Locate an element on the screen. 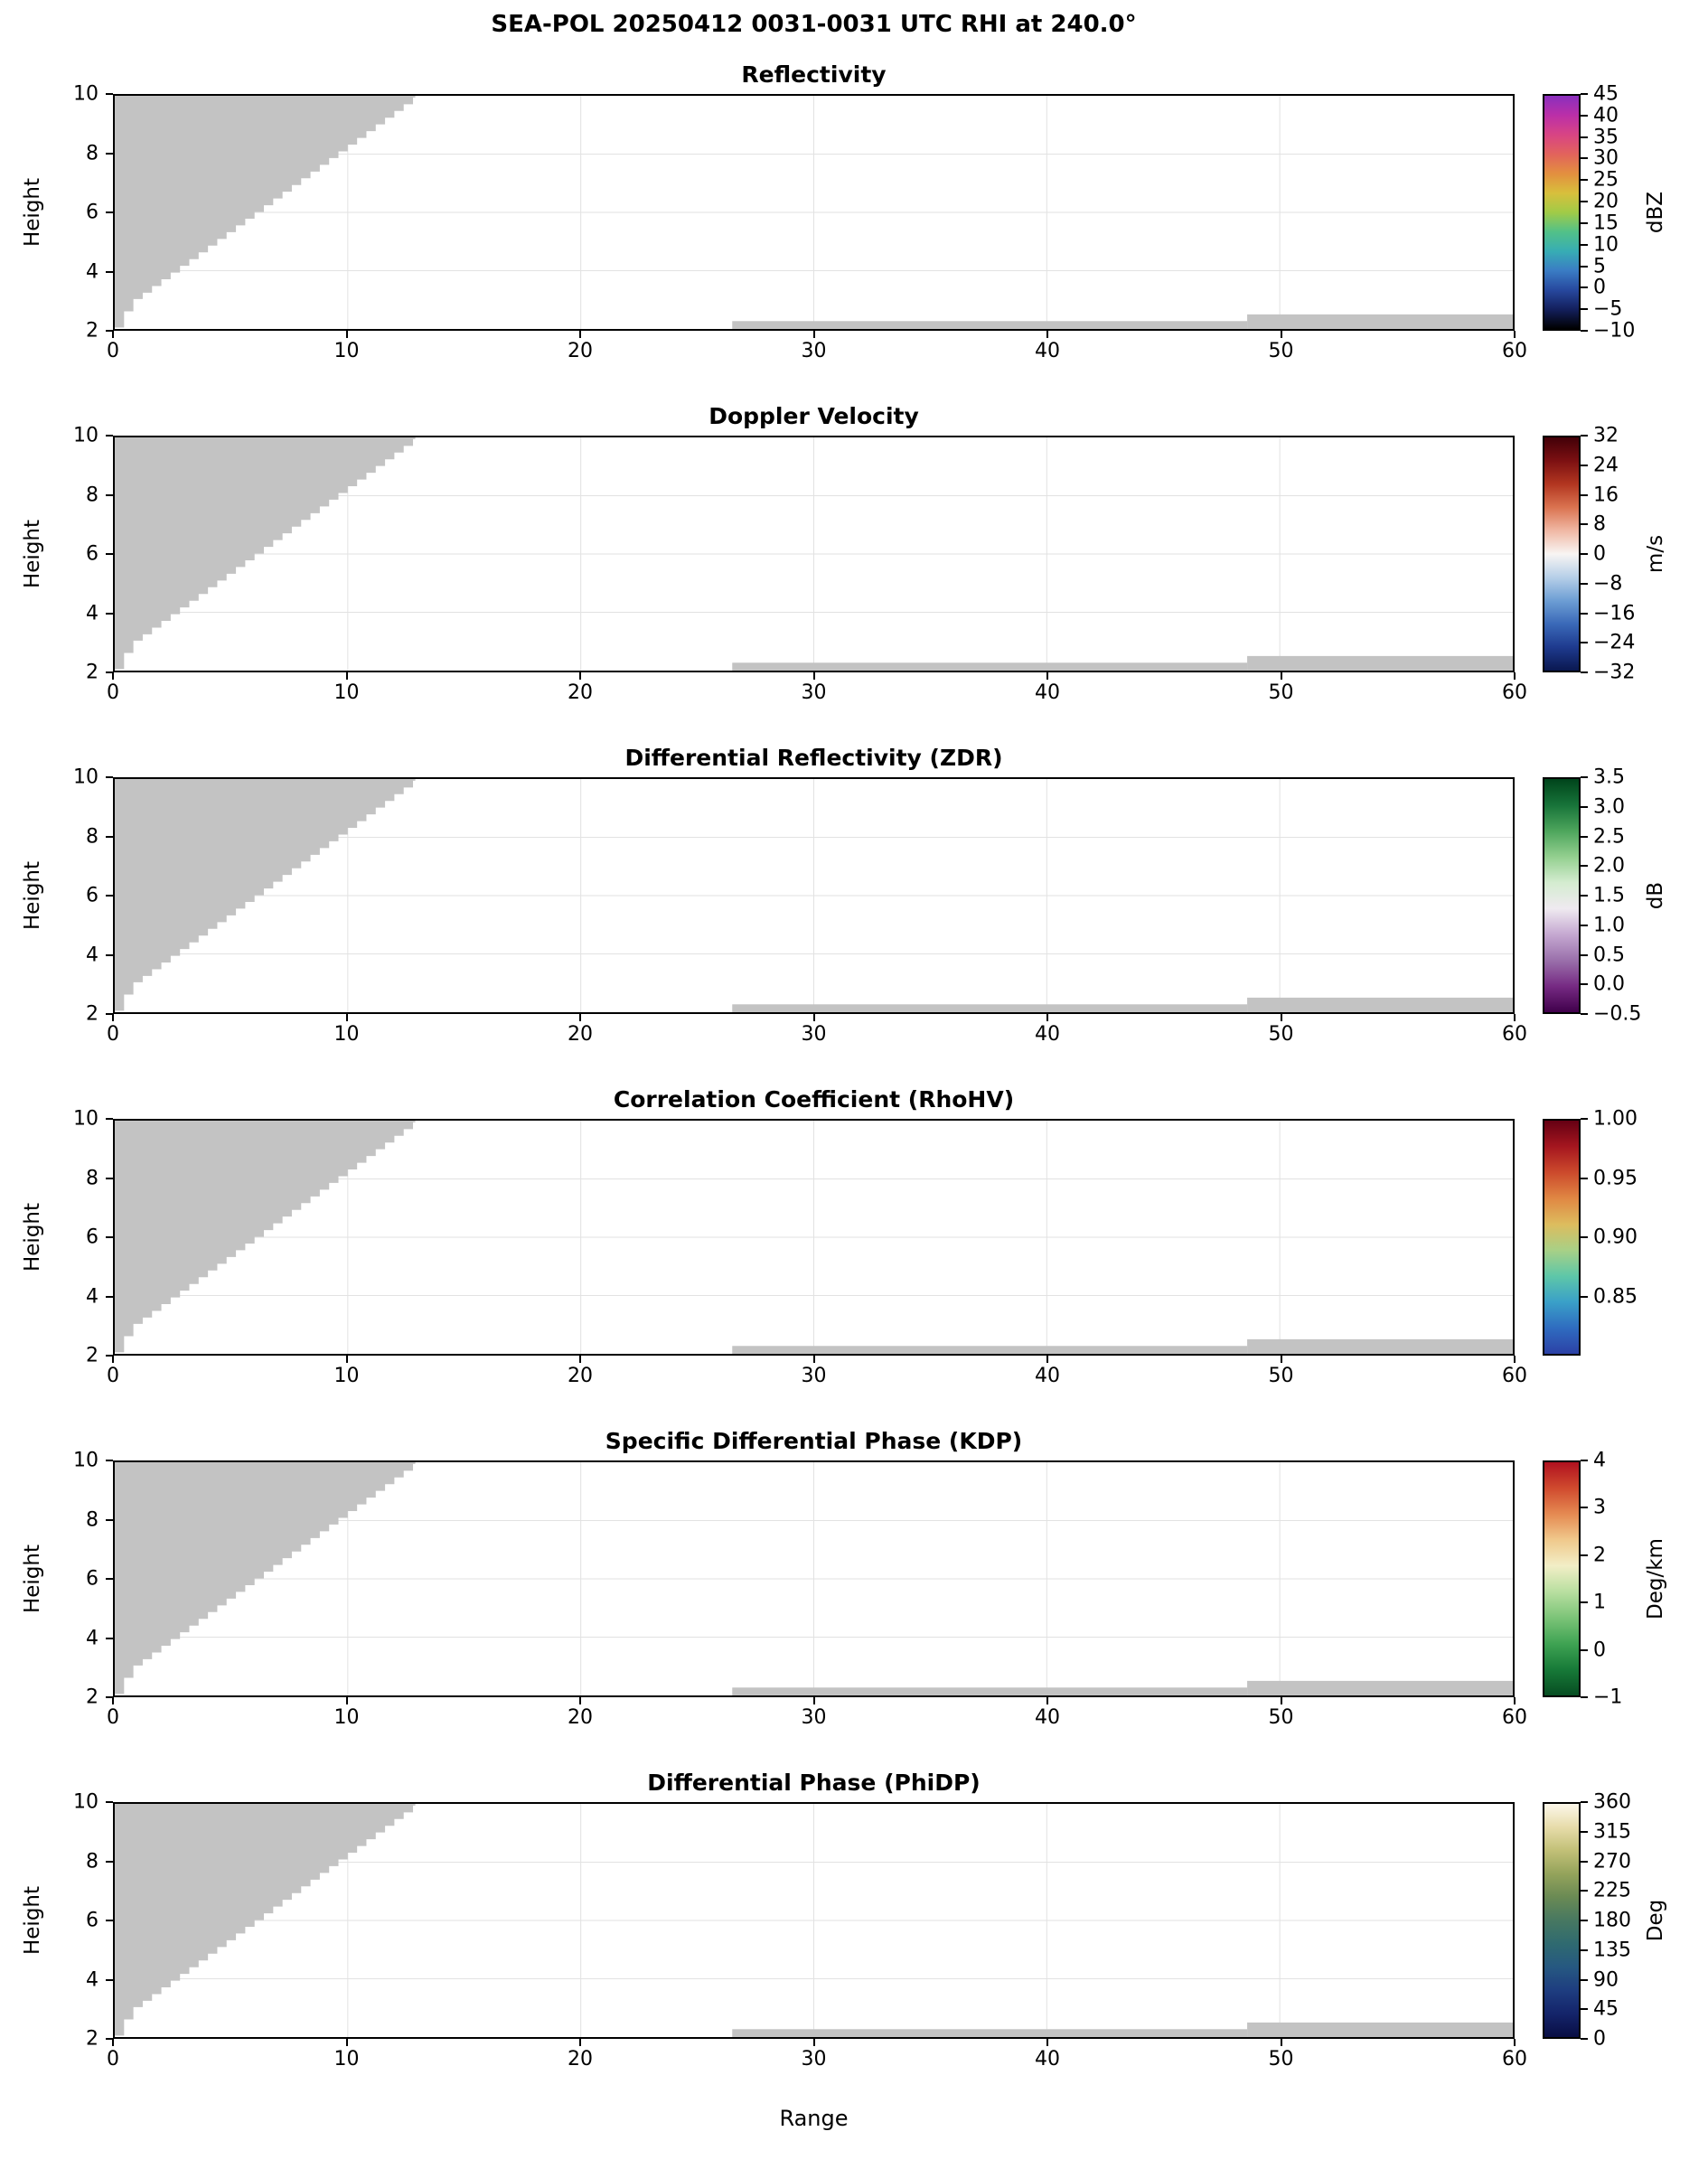 This screenshot has width=1708, height=2169. colorbar-tick-label: 3.0 is located at coordinates (1609, 807).